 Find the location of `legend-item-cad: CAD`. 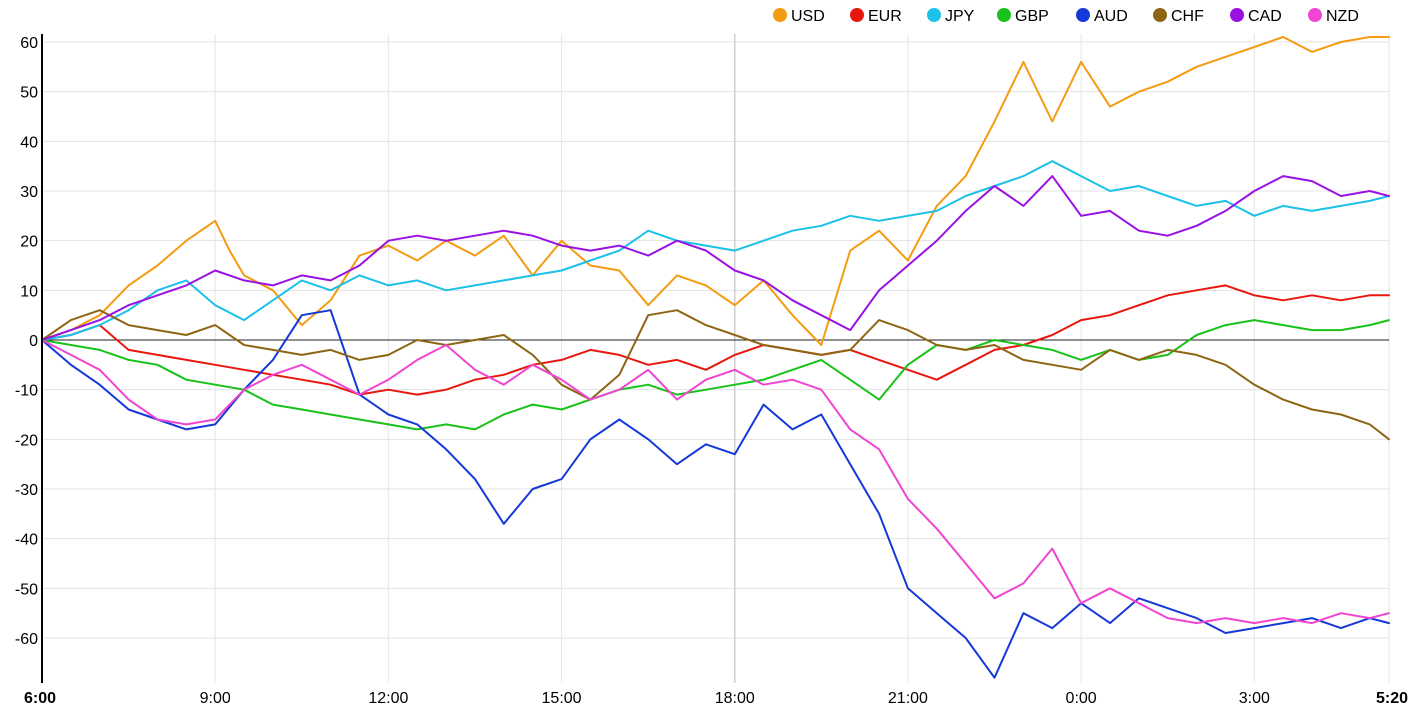

legend-item-cad: CAD is located at coordinates (1256, 16).